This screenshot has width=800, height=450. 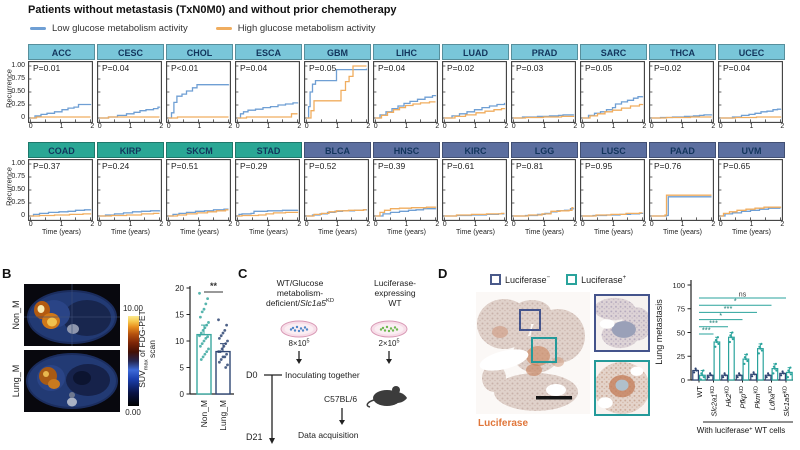 I want to click on x-axis-label: Time (years), so click(x=475, y=232).